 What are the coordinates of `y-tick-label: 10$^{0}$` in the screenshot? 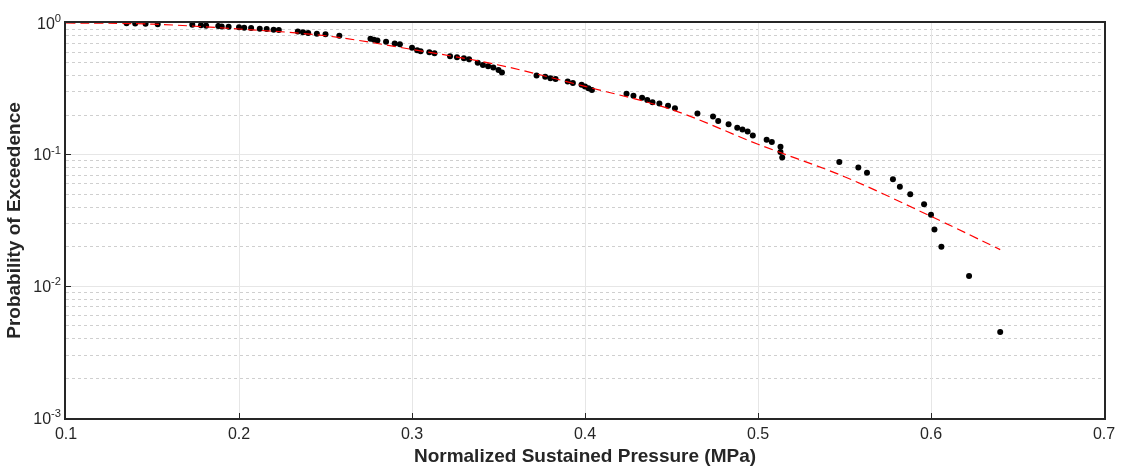 It's located at (49, 21).